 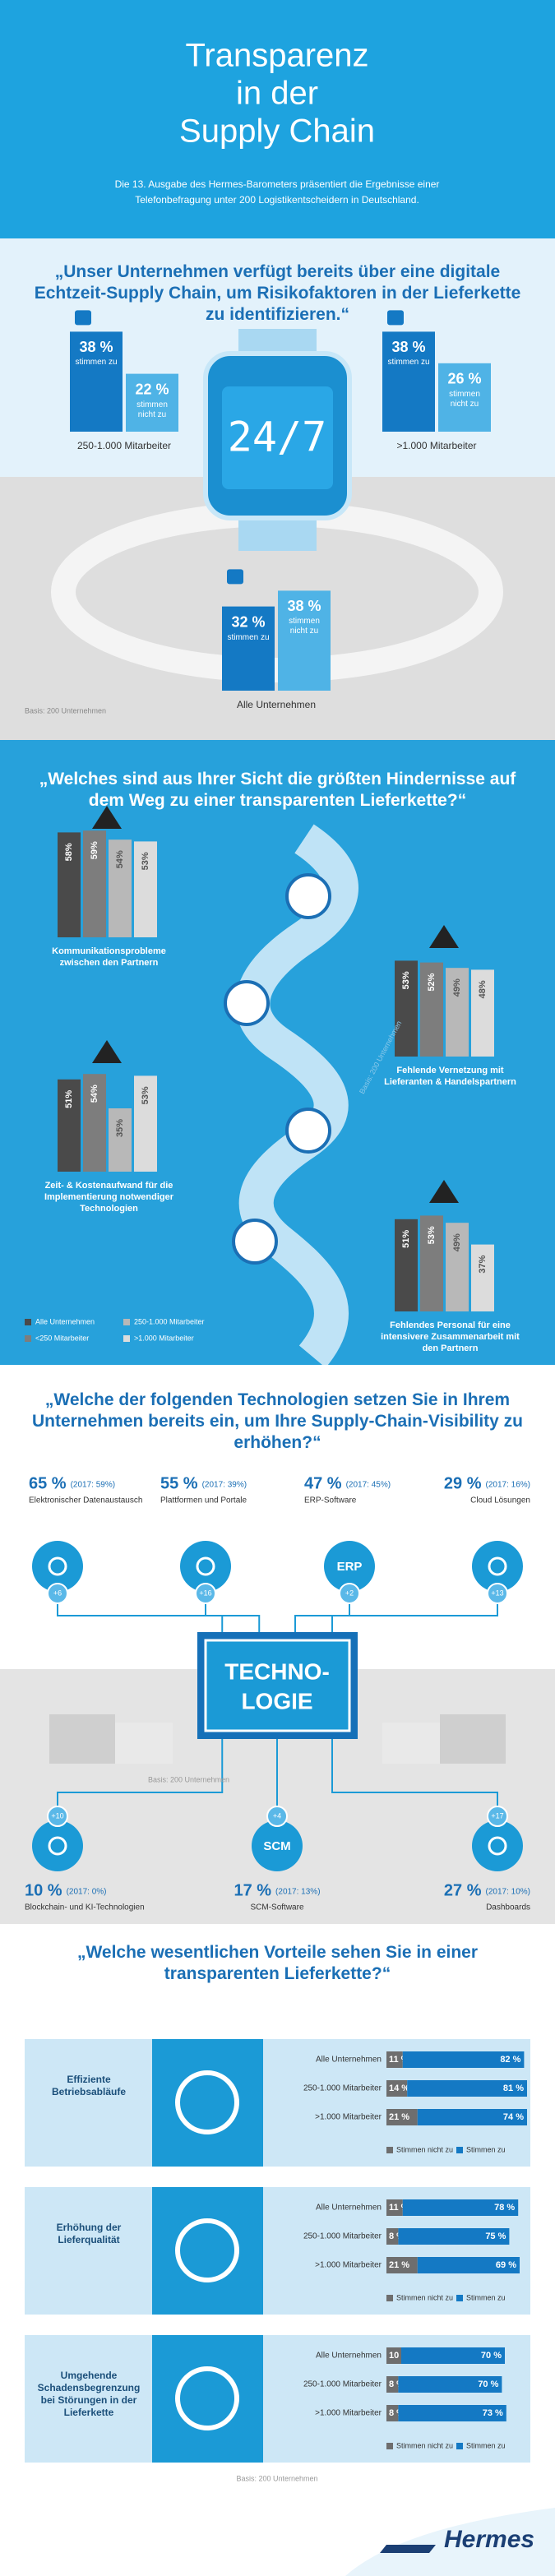 What do you see at coordinates (62, 1338) in the screenshot?
I see `legend-label: <250 Mitarbeiter` at bounding box center [62, 1338].